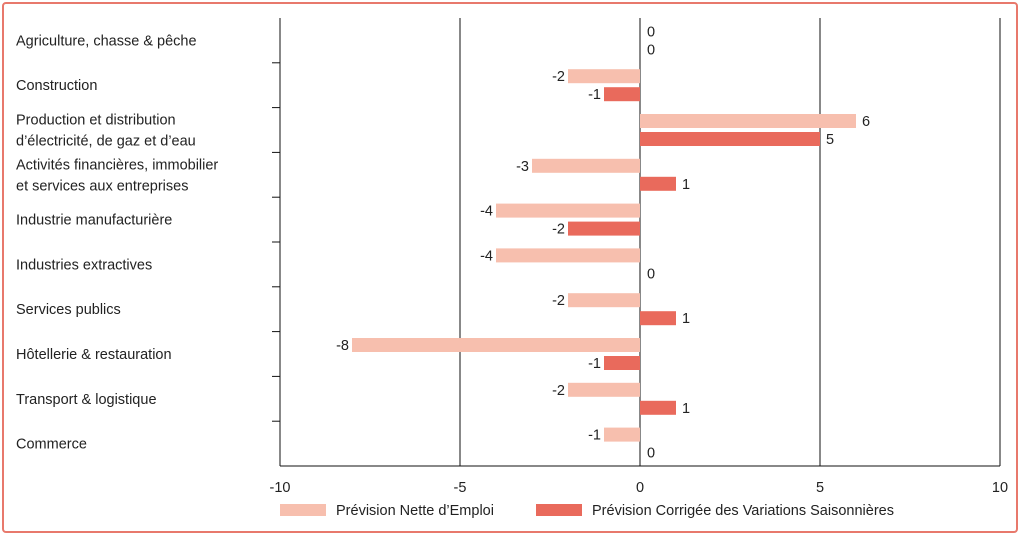  What do you see at coordinates (522, 167) in the screenshot?
I see `value-label: -3` at bounding box center [522, 167].